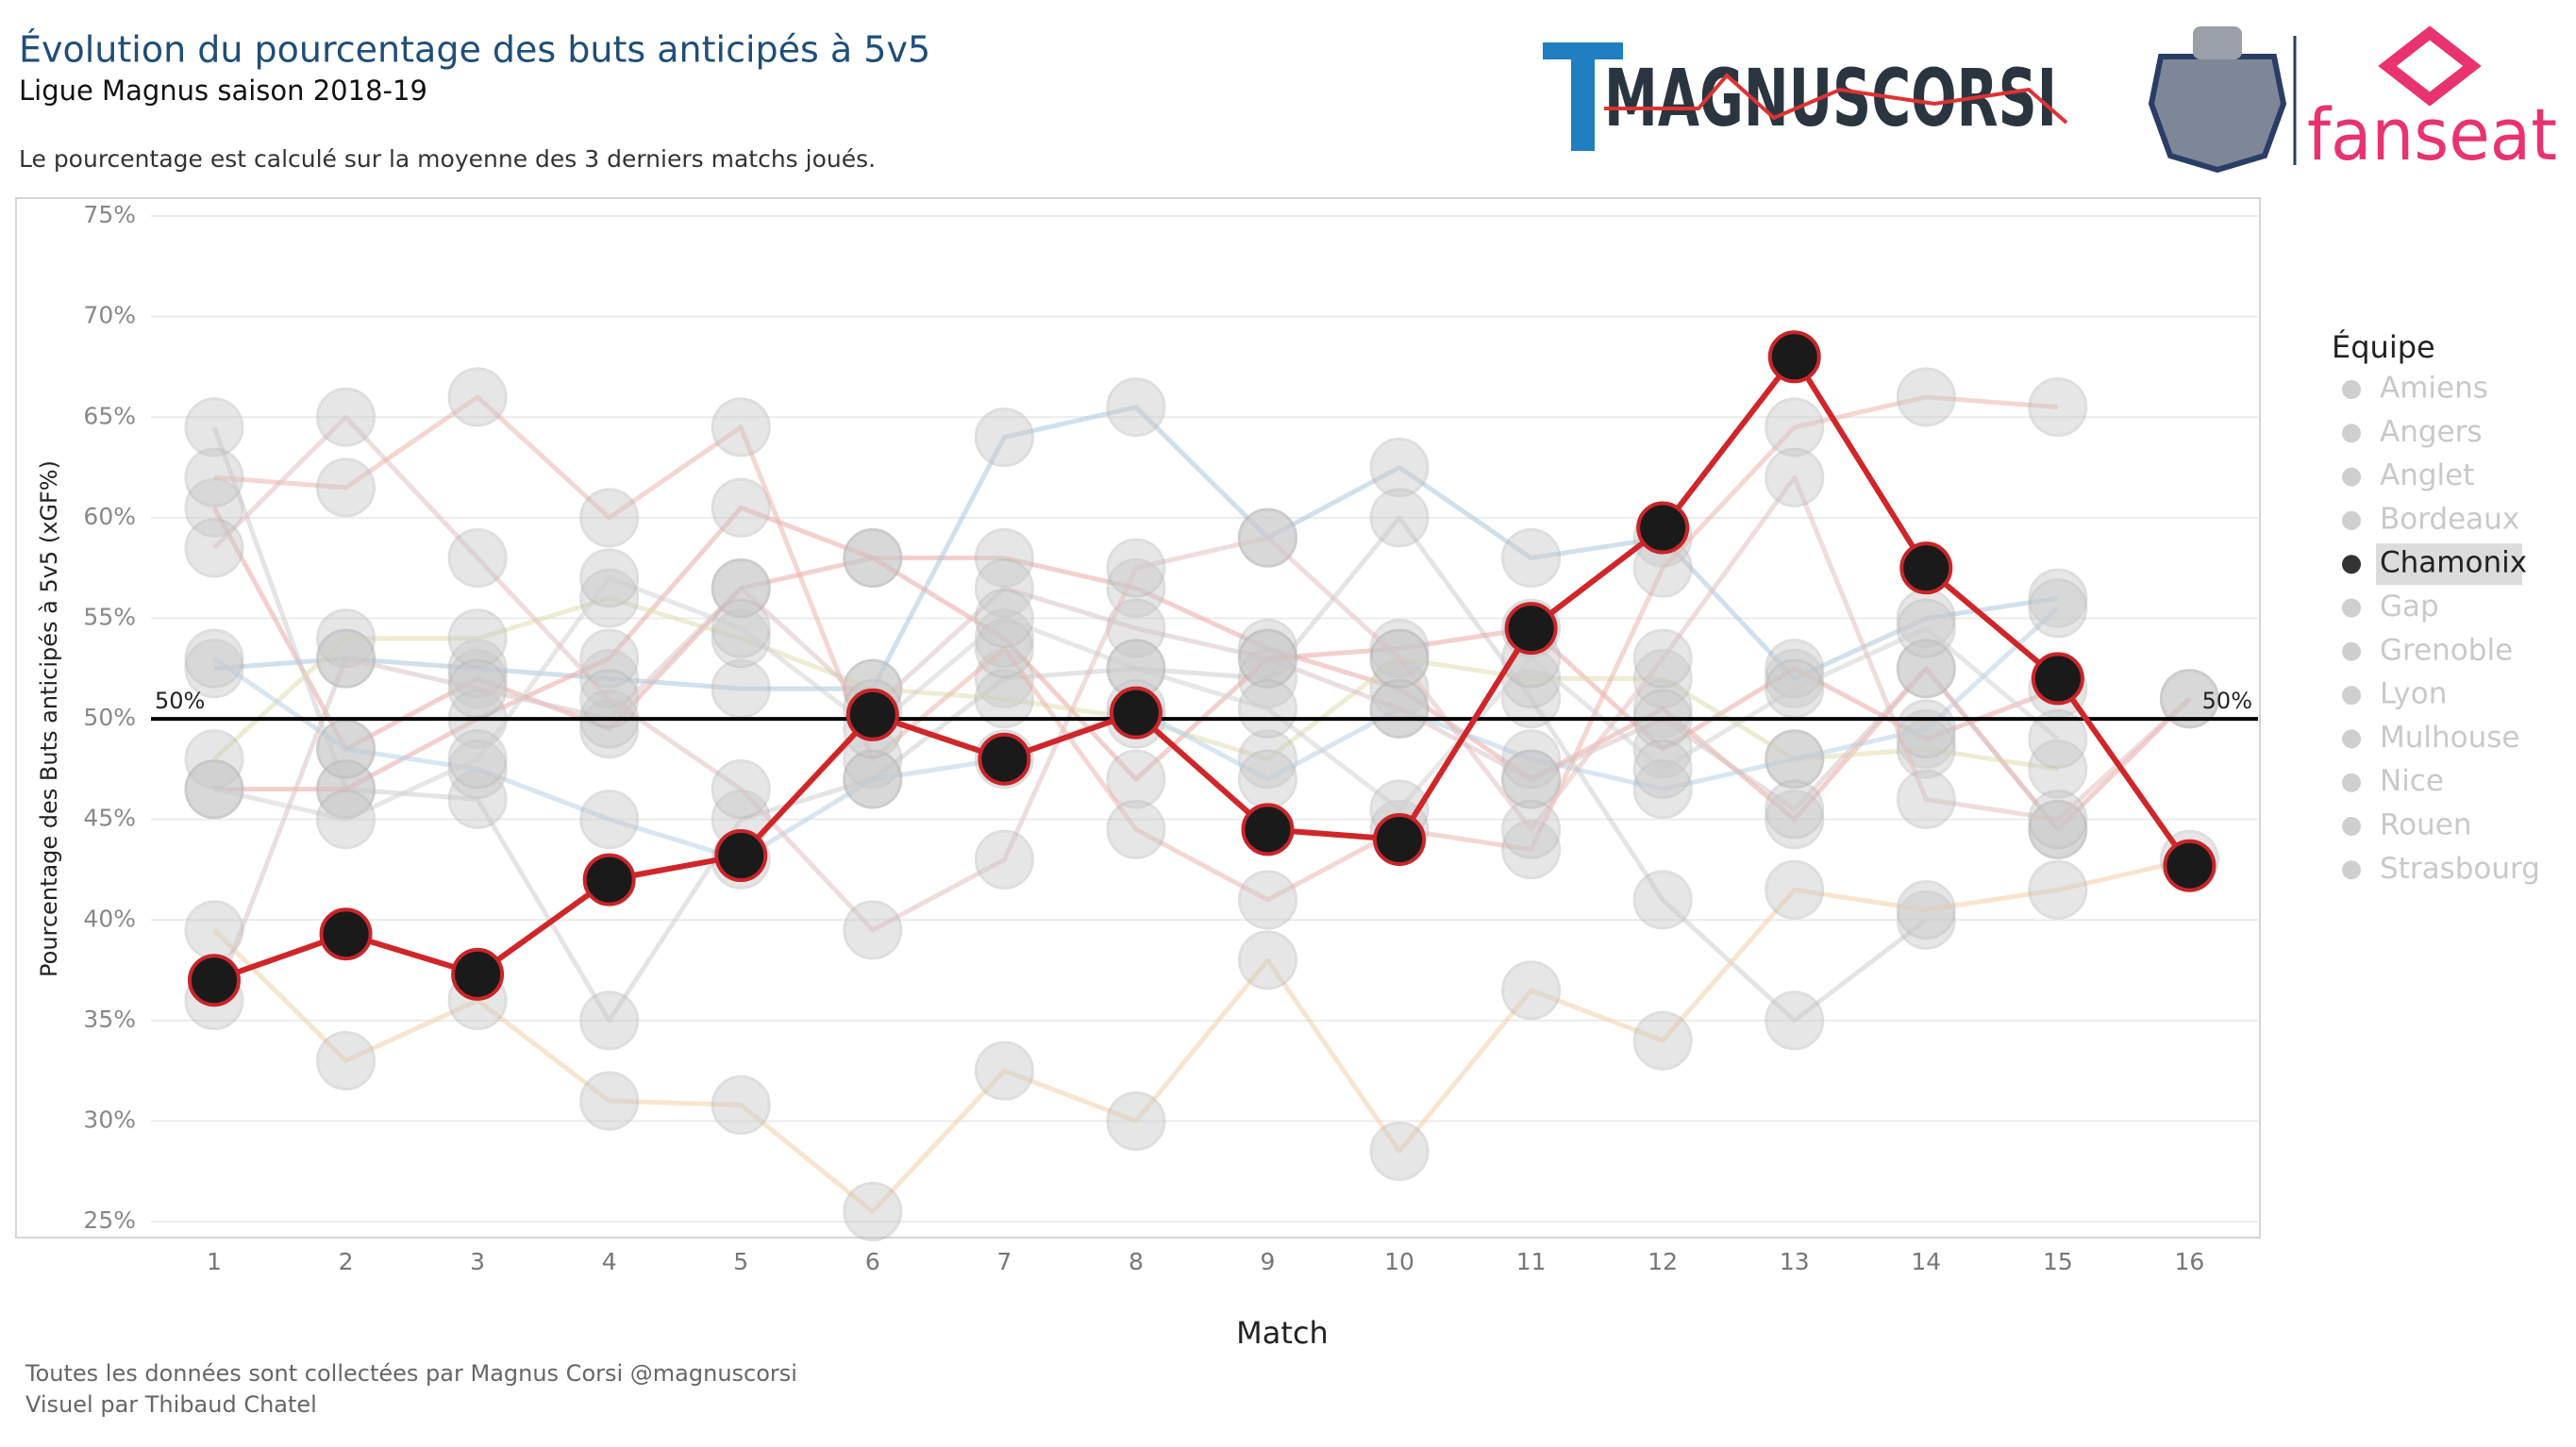 Image resolution: width=2576 pixels, height=1447 pixels. I want to click on y-tick-label: 65%, so click(109, 415).